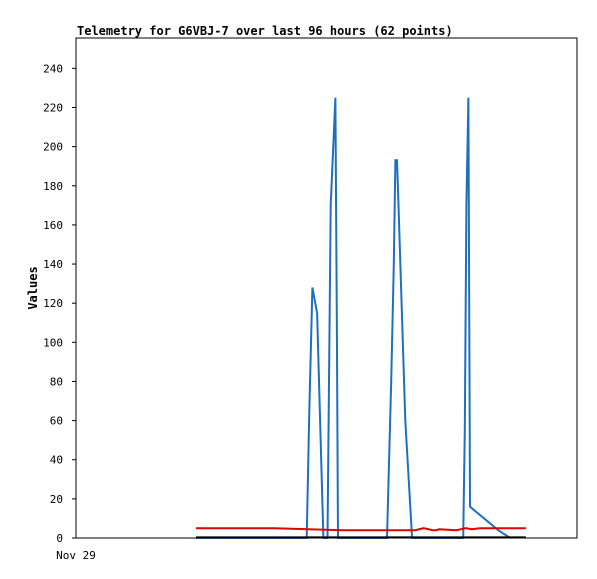  I want to click on x-tick-label: Nov 29, so click(76, 555).